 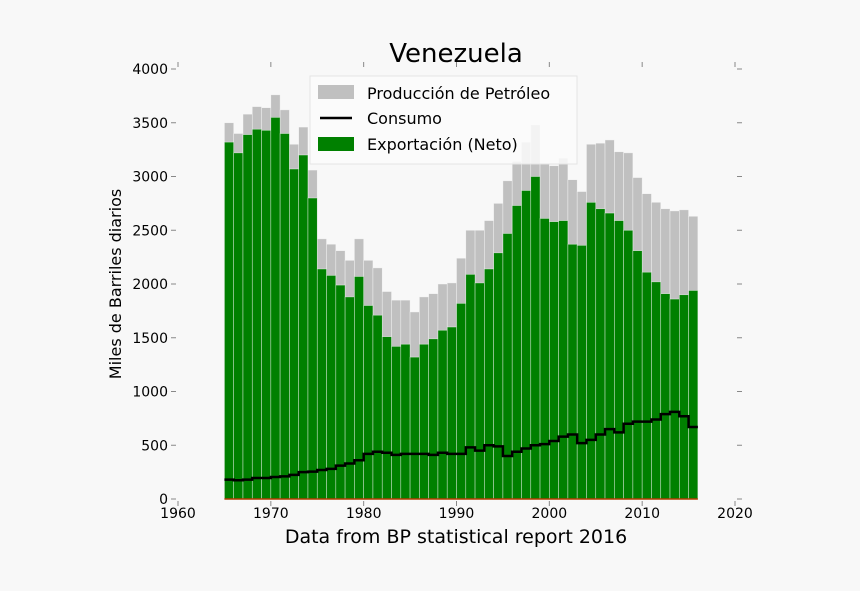 What do you see at coordinates (150, 285) in the screenshot?
I see `y-tick-label: 2000` at bounding box center [150, 285].